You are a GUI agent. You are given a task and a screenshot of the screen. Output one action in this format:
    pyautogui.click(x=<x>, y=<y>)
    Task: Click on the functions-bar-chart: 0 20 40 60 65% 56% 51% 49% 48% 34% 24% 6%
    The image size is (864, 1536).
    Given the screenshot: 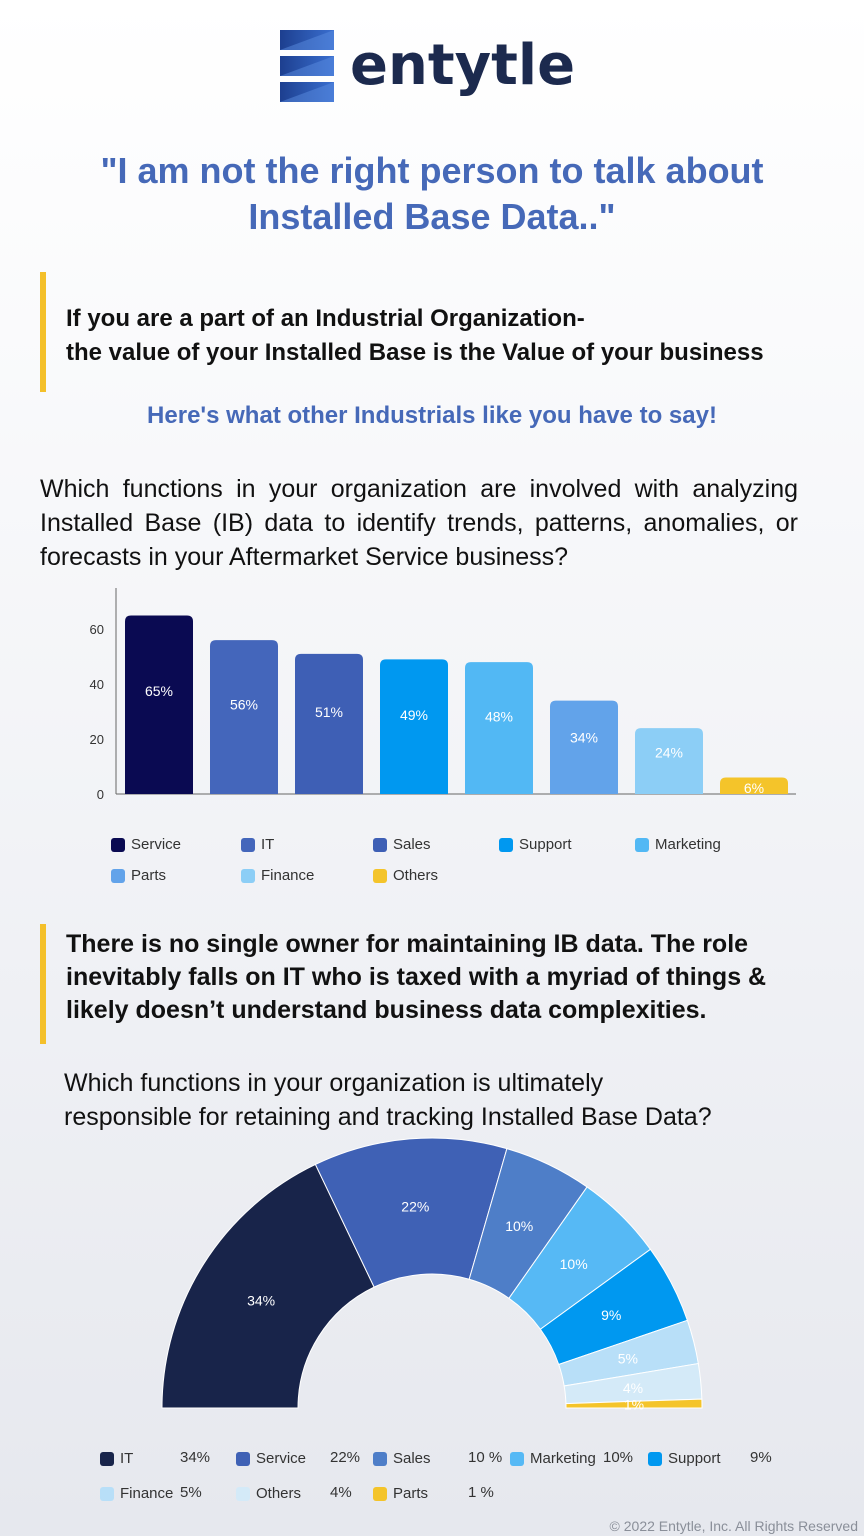 What is the action you would take?
    pyautogui.click(x=443, y=695)
    